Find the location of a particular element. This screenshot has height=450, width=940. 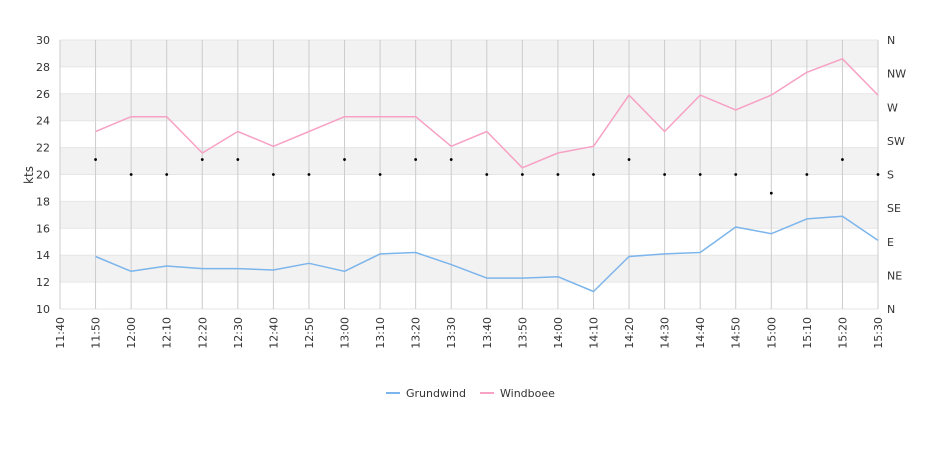

legend-item-grundwind: Grundwind is located at coordinates (426, 393).